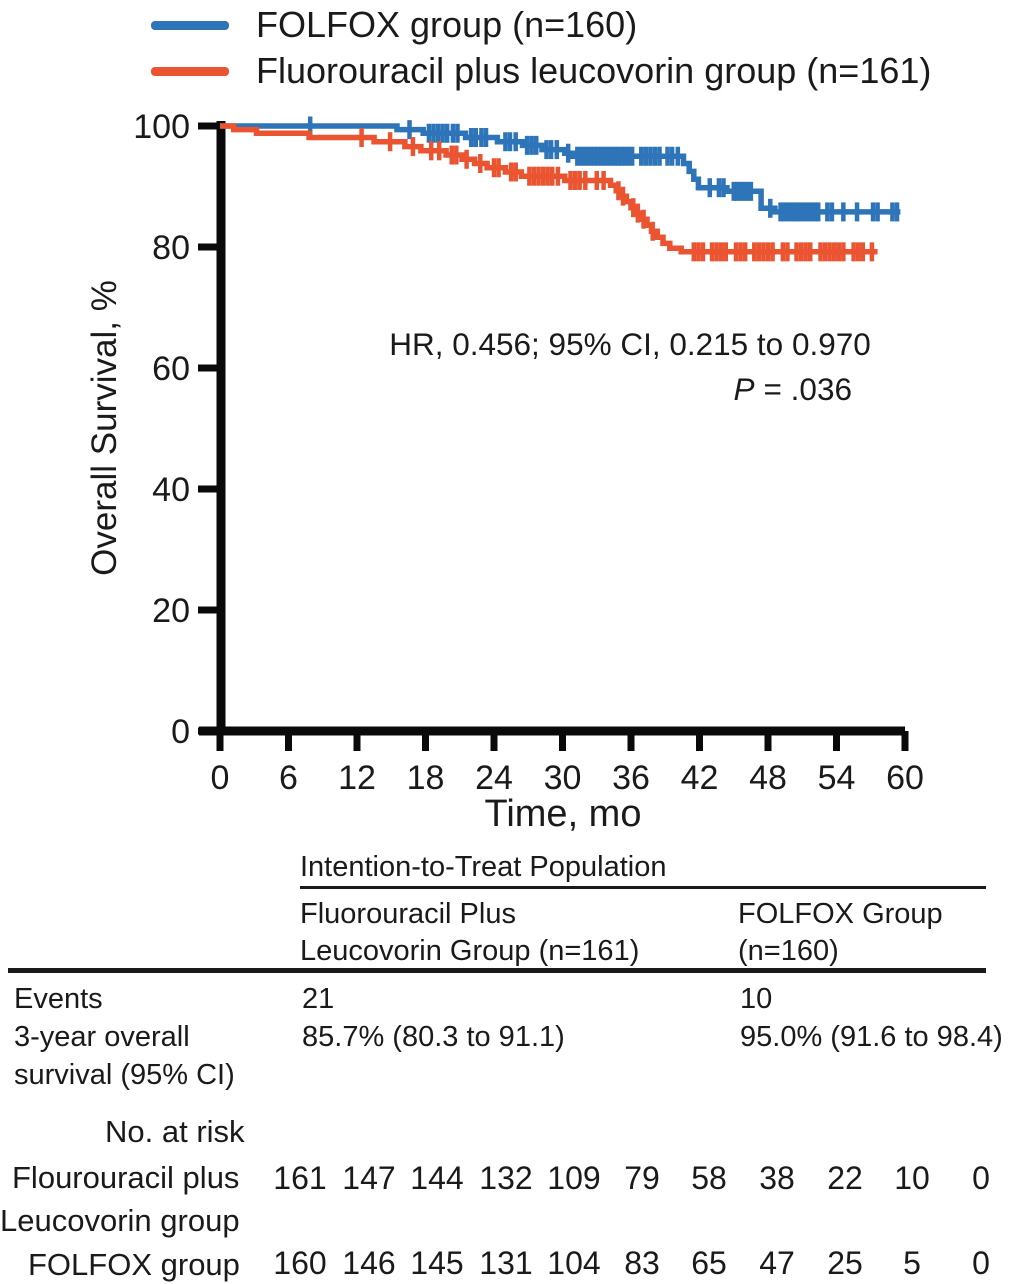  I want to click on x-tick-label: 54, so click(837, 778).